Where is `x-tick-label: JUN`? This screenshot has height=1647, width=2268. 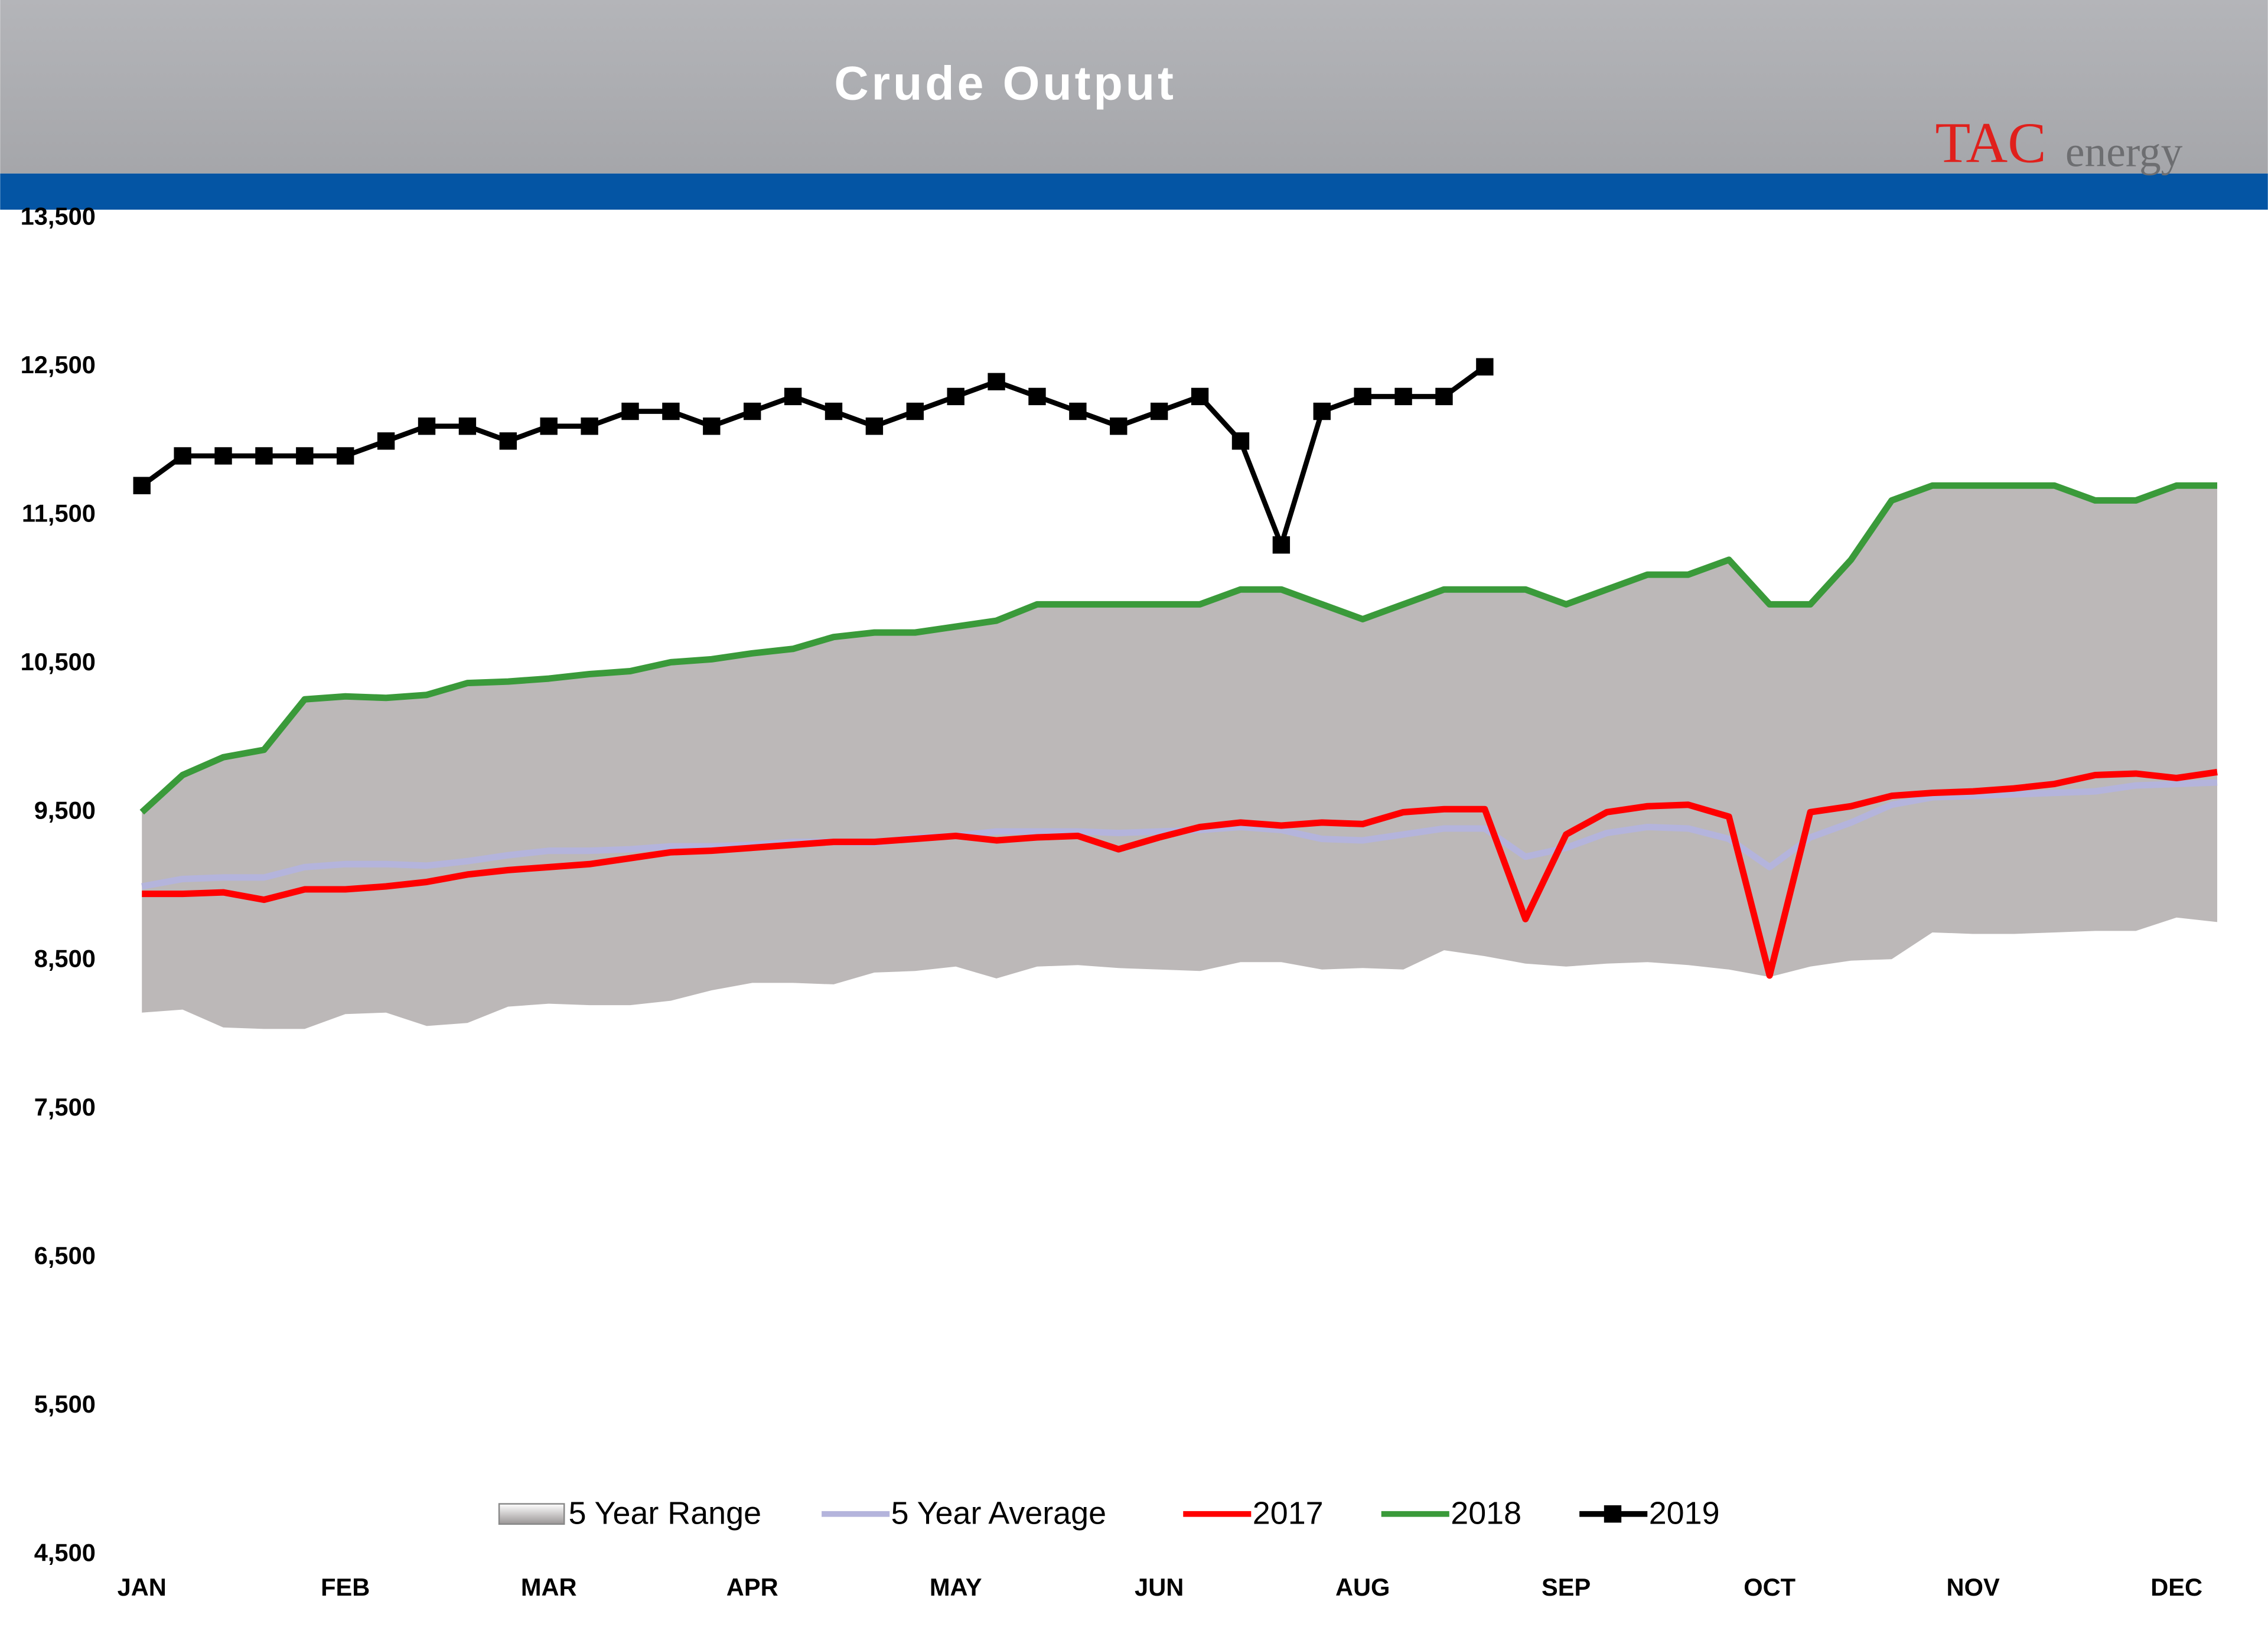
x-tick-label: JUN is located at coordinates (1159, 1587).